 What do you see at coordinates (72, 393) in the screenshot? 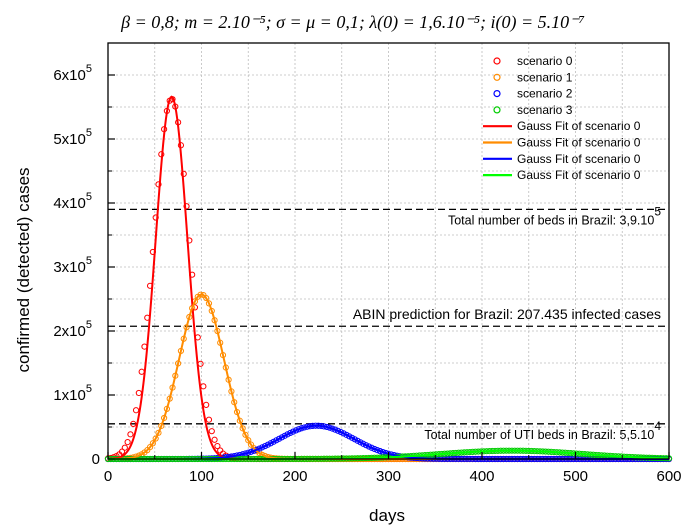
I see `y-tick-label: 1x10⁵` at bounding box center [72, 393].